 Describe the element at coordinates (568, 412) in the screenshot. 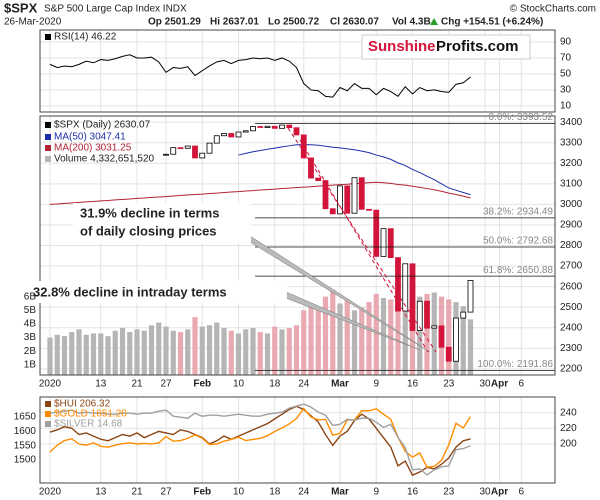

I see `y-tick-label: 240` at that location.